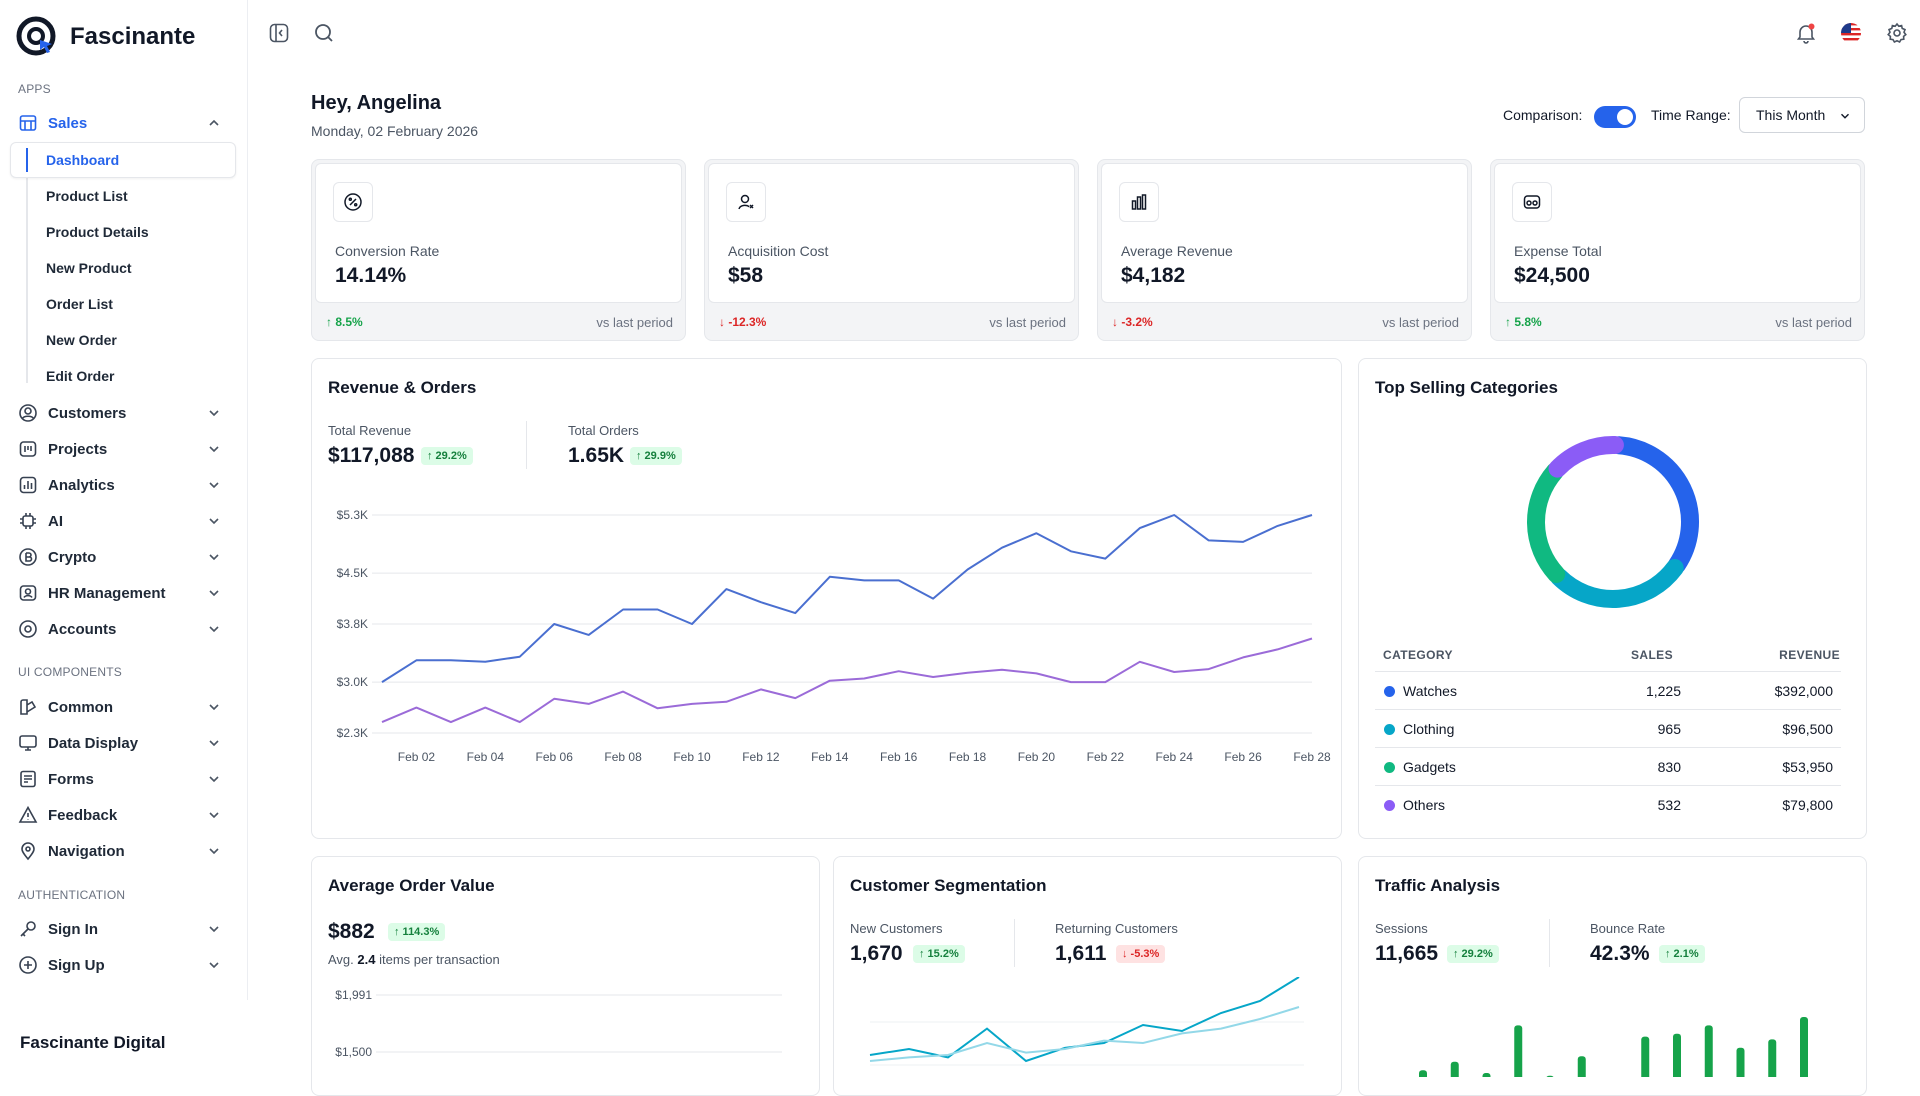 This screenshot has height=1096, width=1920. What do you see at coordinates (83, 160) in the screenshot?
I see `sidebar-subitem-label: Dashboard` at bounding box center [83, 160].